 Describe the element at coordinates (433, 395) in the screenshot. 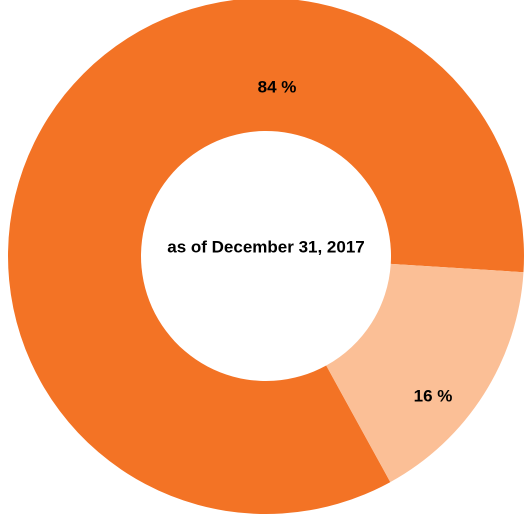

I see `slice-label-16: 16 %` at that location.